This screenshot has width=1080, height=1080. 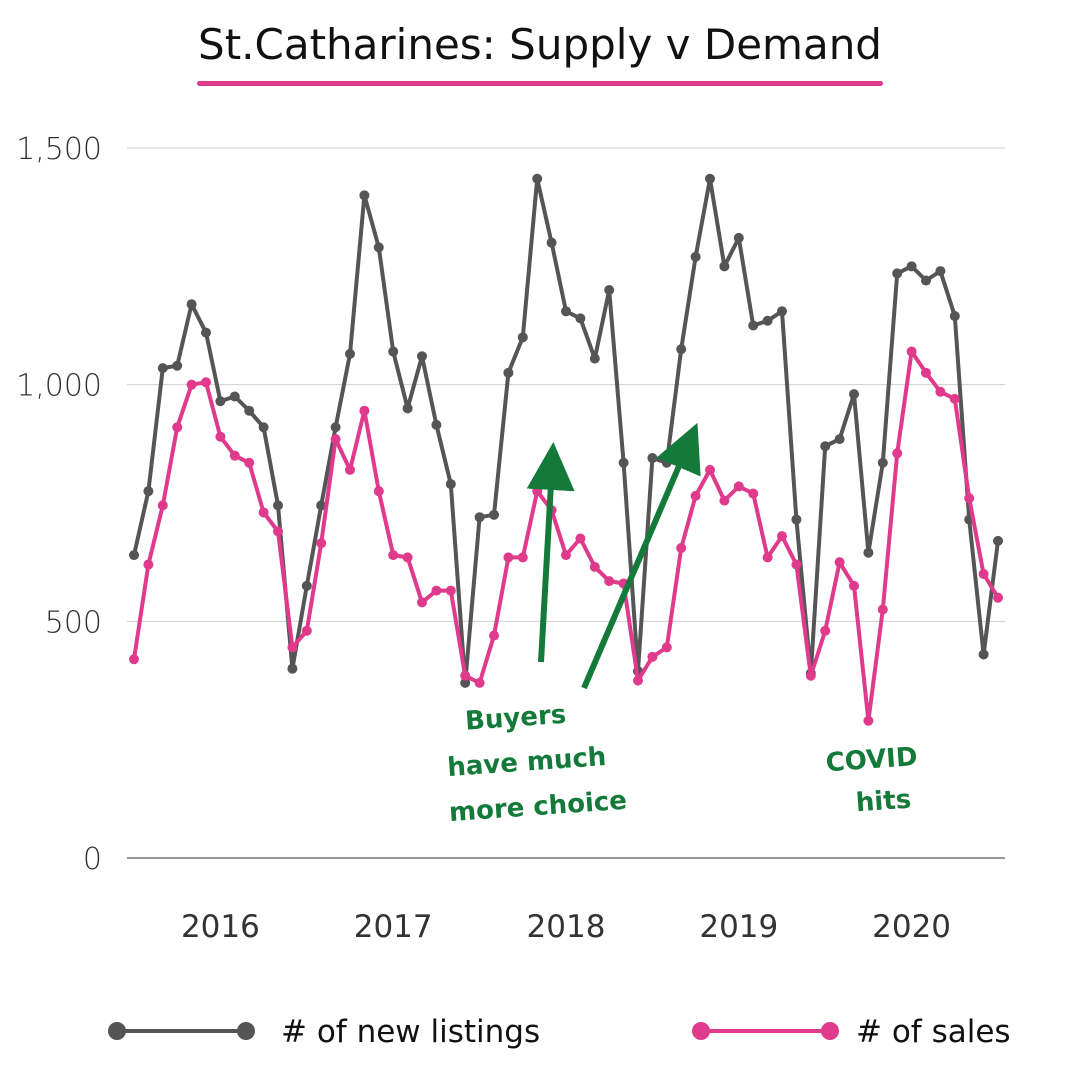 I want to click on legend-label: # of new listings, so click(x=410, y=1032).